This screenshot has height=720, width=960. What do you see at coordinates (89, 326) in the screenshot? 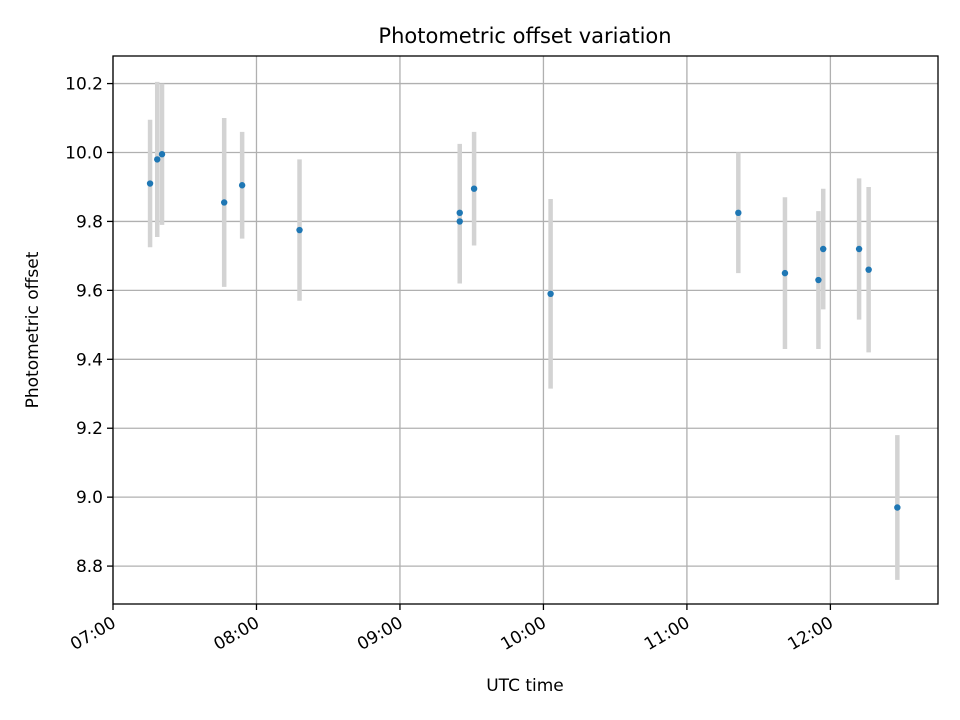
I see `y-axis-ticks: 8.8 9.0 9.2 9.4 9.6 9.8 10.0 10.2` at bounding box center [89, 326].